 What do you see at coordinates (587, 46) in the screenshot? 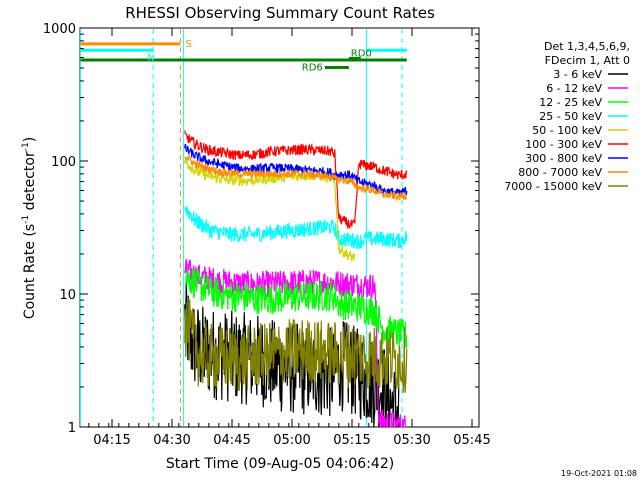
I see `legend-header: Det 1,3,4,5,6,9,` at bounding box center [587, 46].